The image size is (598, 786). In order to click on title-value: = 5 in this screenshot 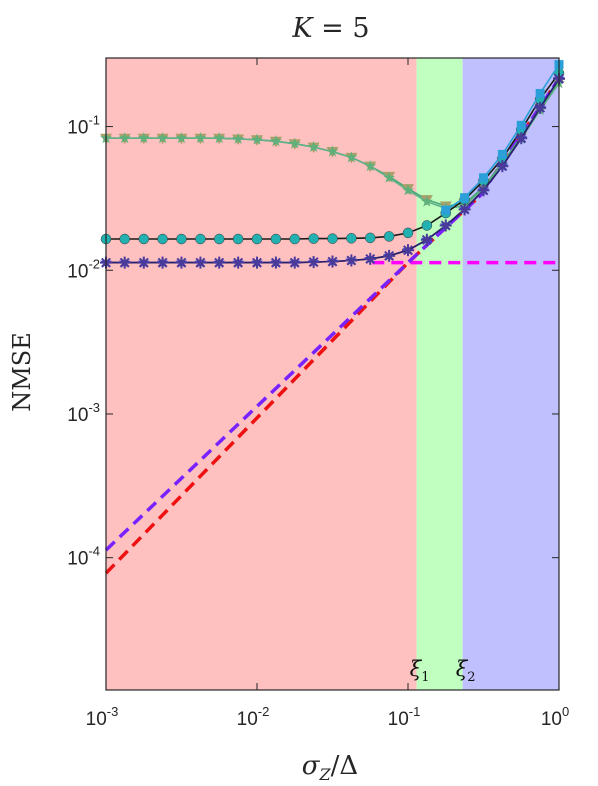, I will do `click(341, 28)`.